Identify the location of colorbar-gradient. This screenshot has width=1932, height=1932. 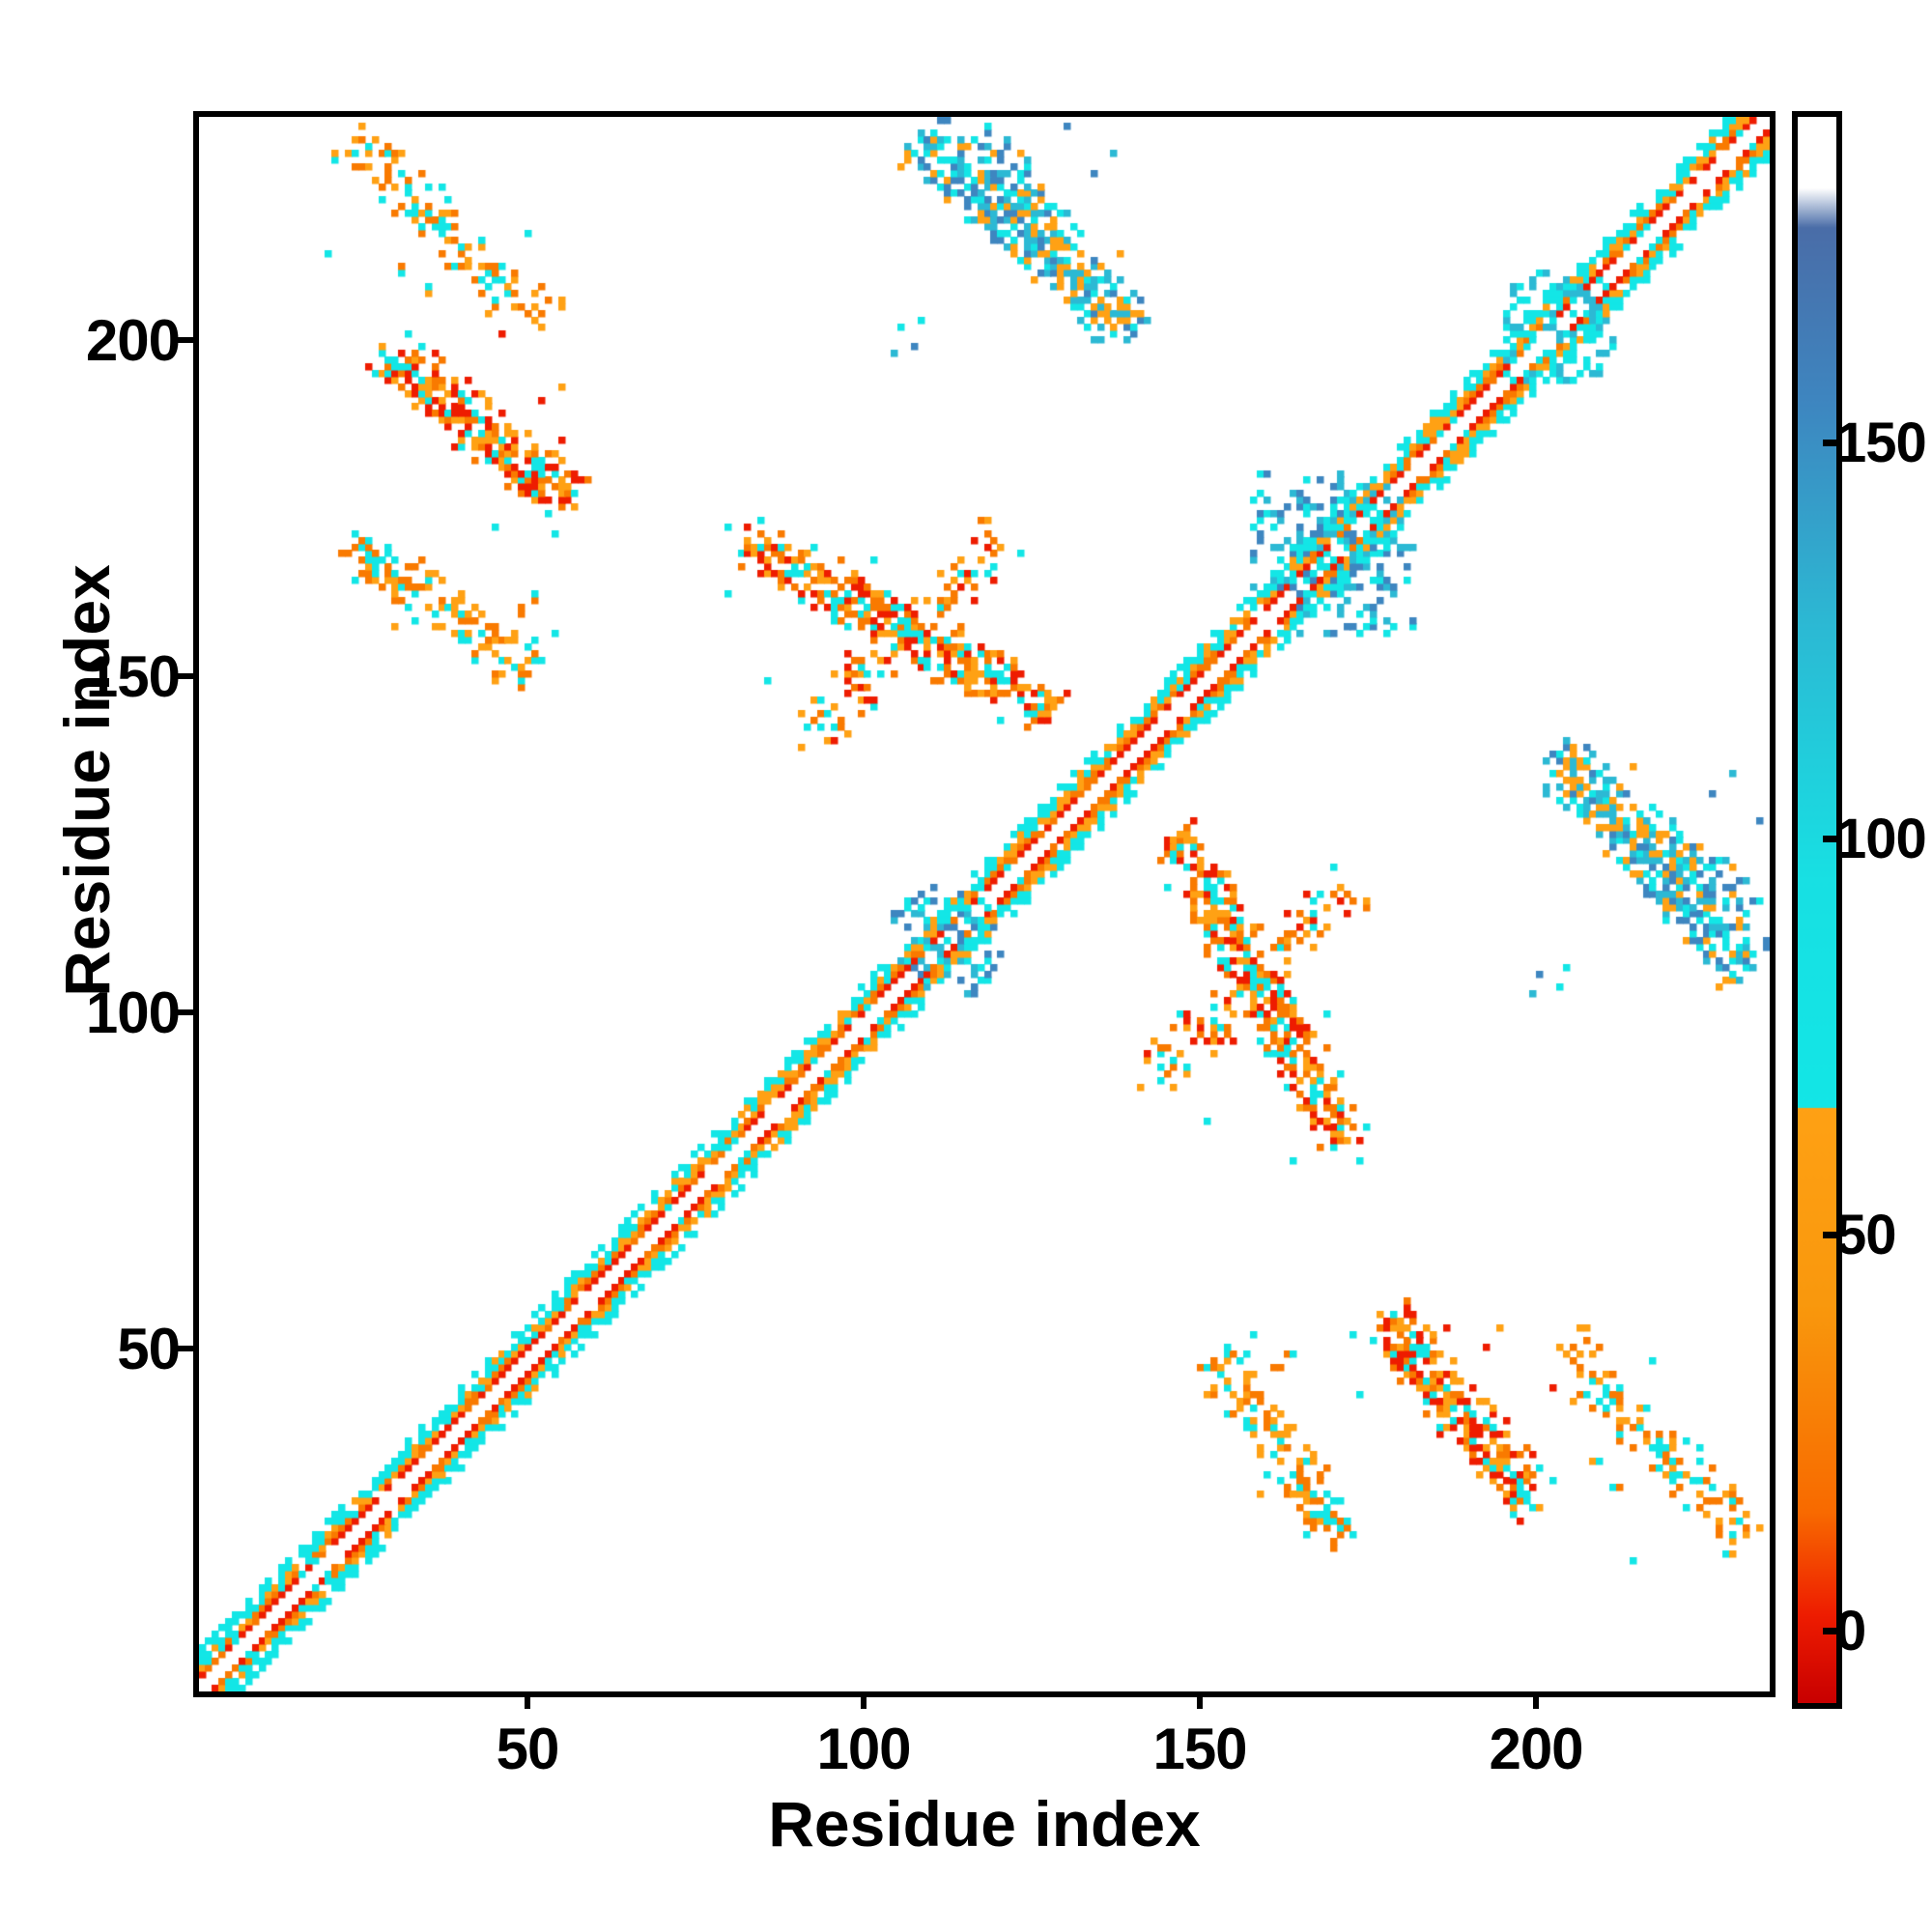
(1817, 910).